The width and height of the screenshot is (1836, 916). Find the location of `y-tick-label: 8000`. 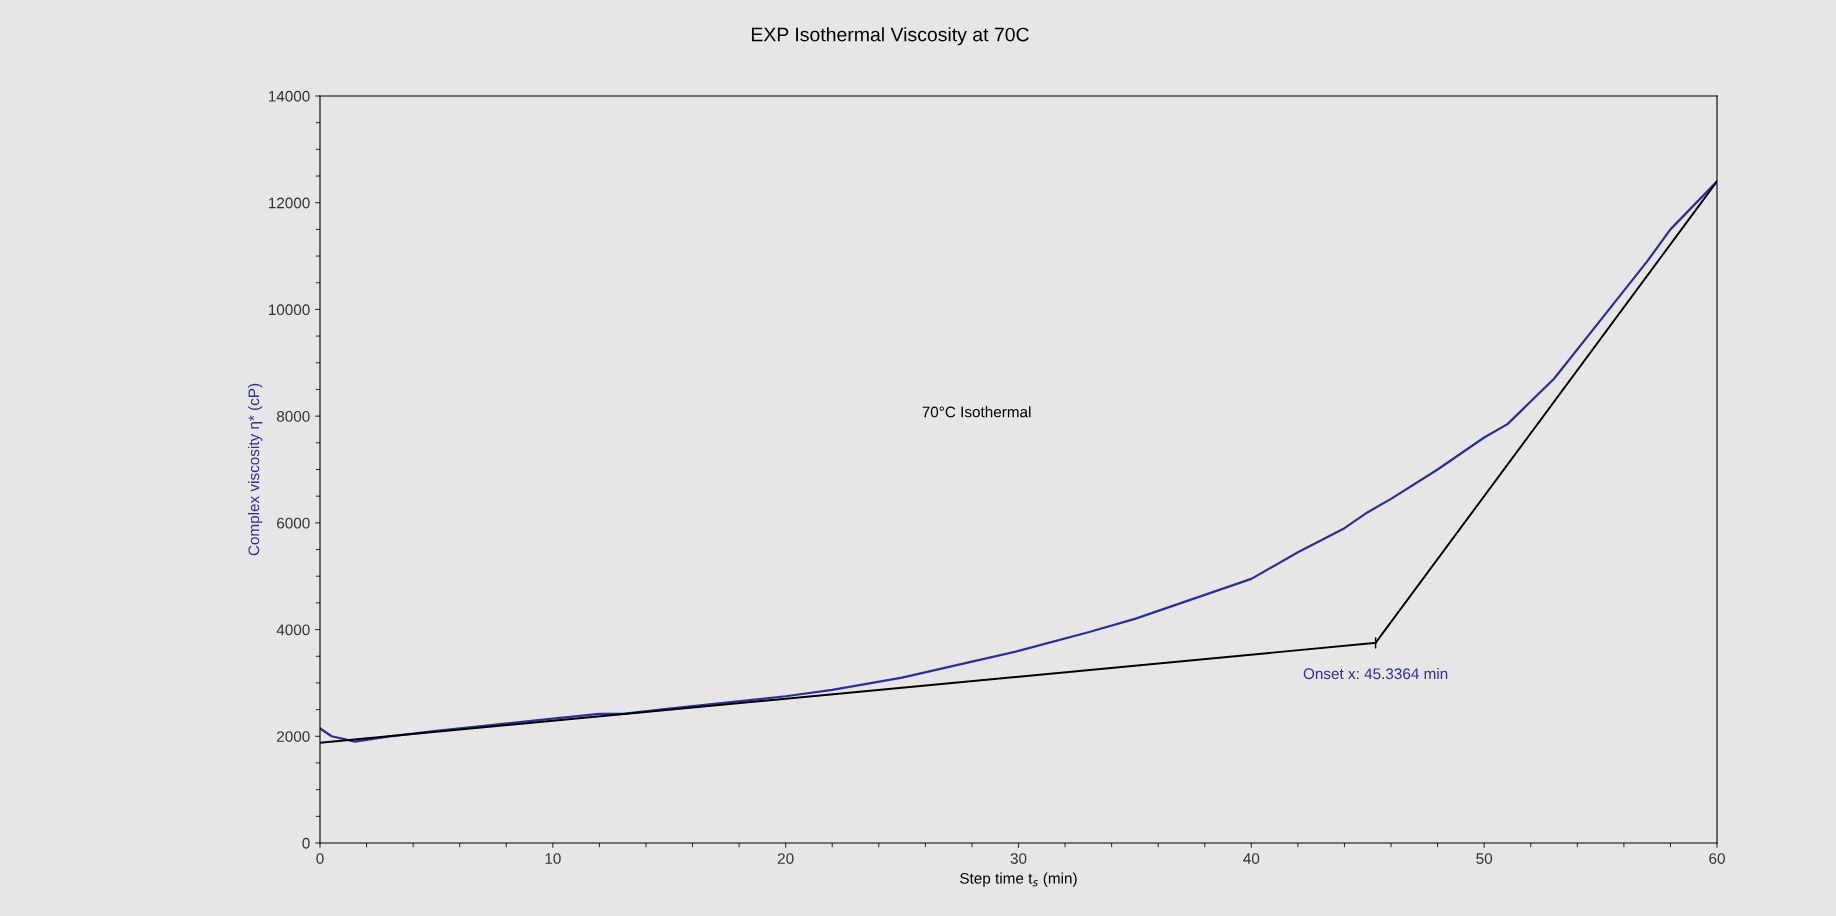

y-tick-label: 8000 is located at coordinates (293, 416).